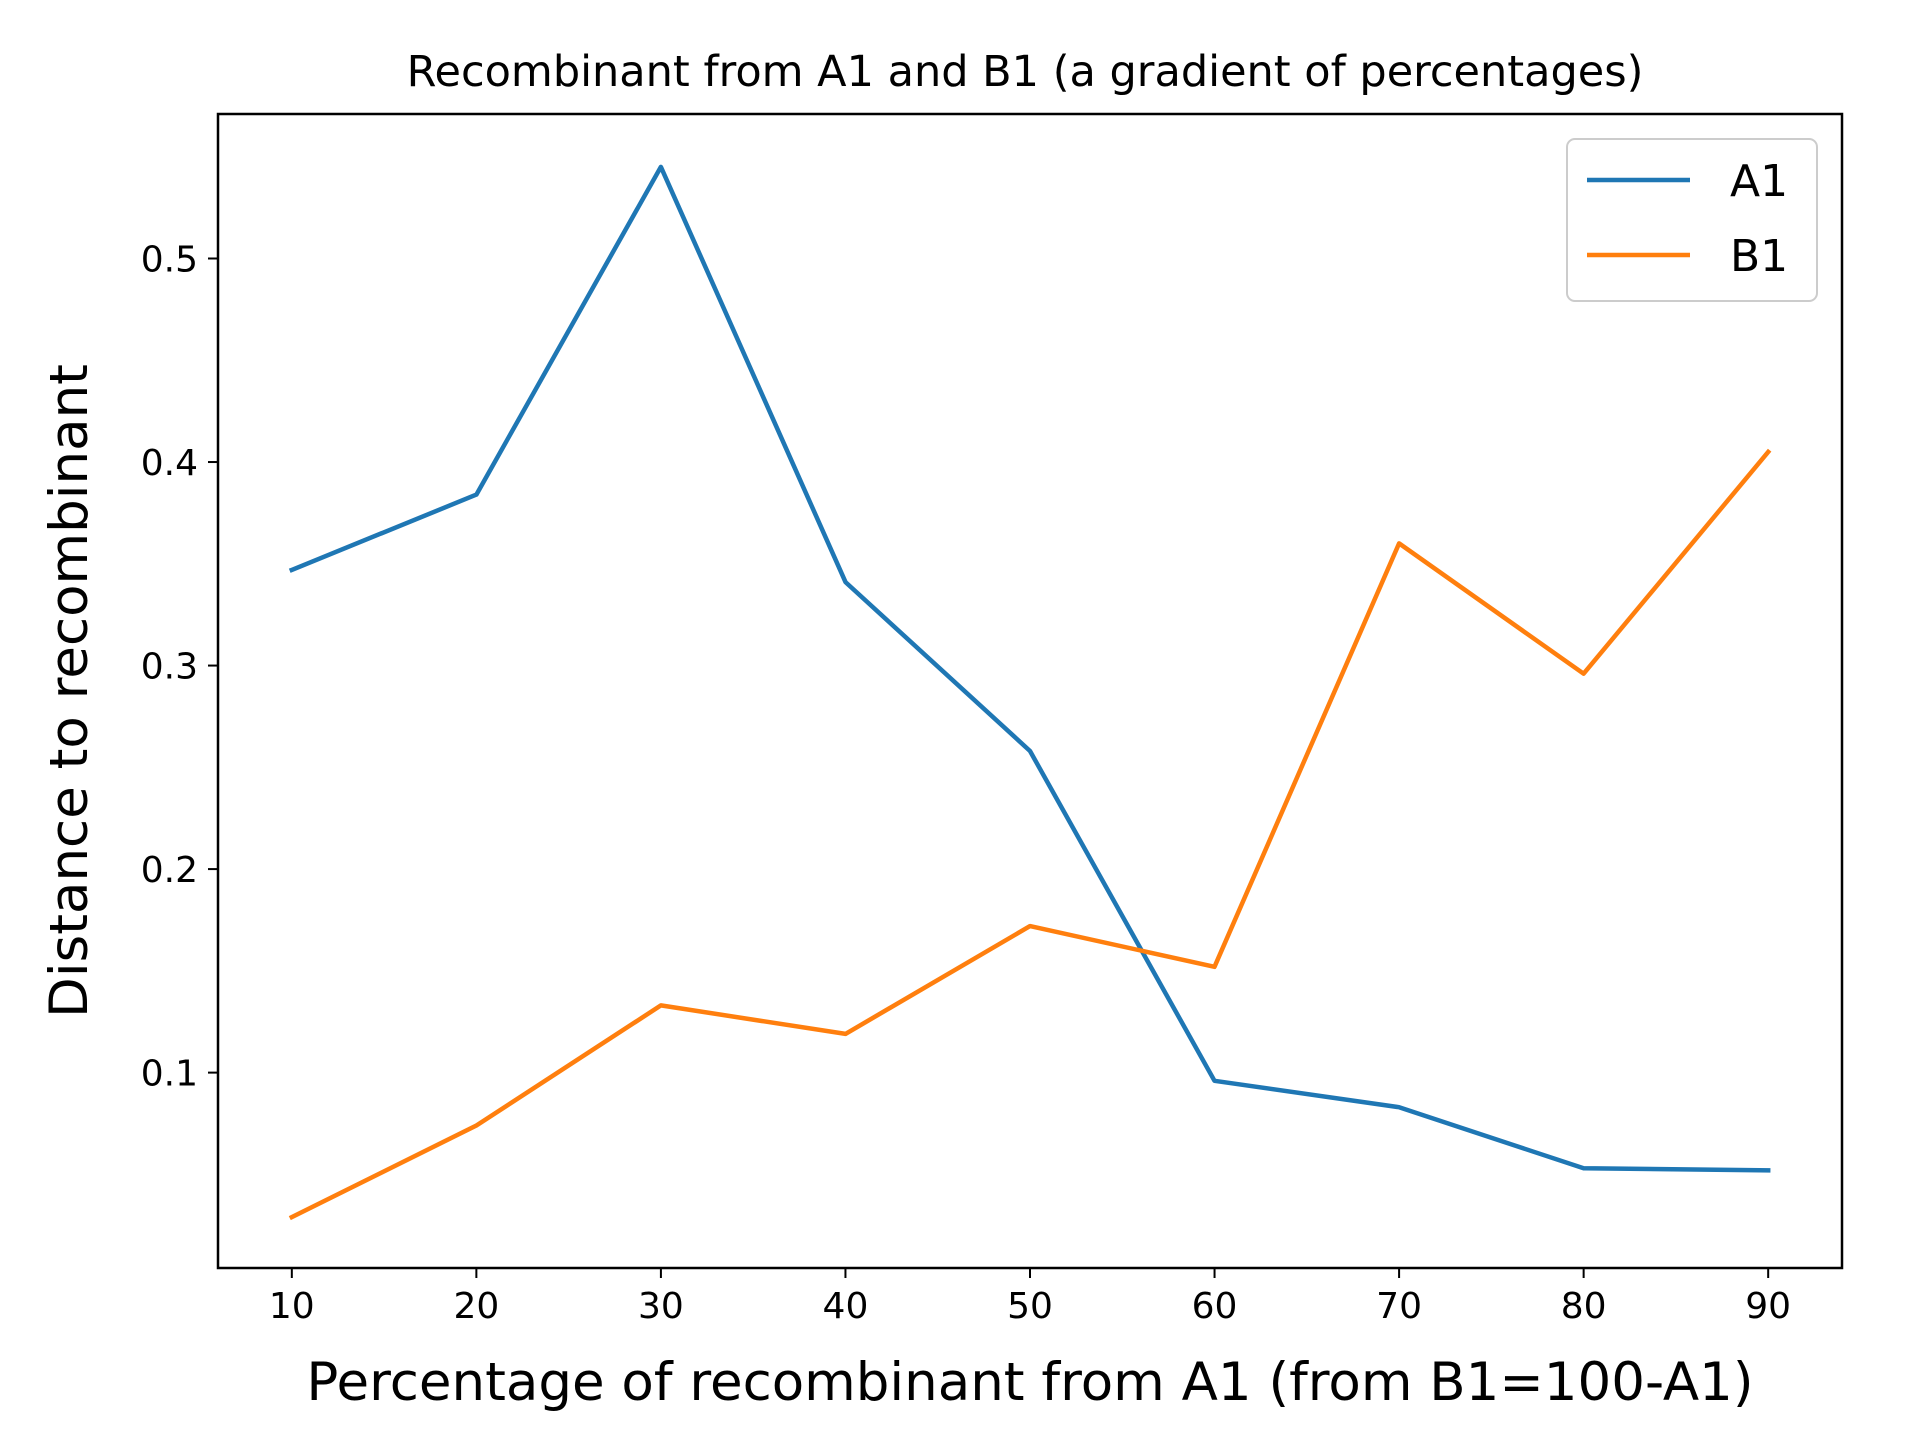 This screenshot has height=1440, width=1920. I want to click on x-tick-label: 70, so click(1399, 1306).